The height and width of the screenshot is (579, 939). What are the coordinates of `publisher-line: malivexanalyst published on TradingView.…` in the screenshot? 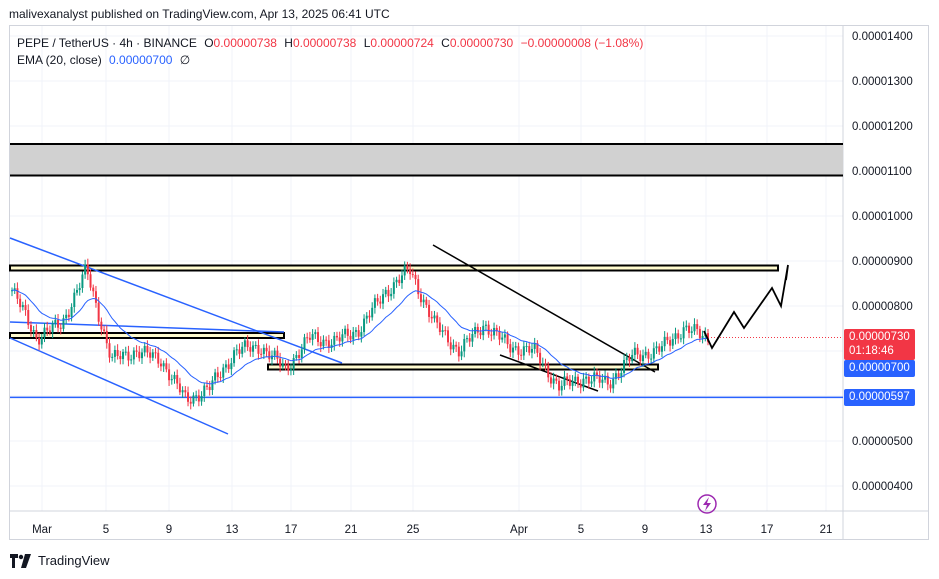 It's located at (199, 14).